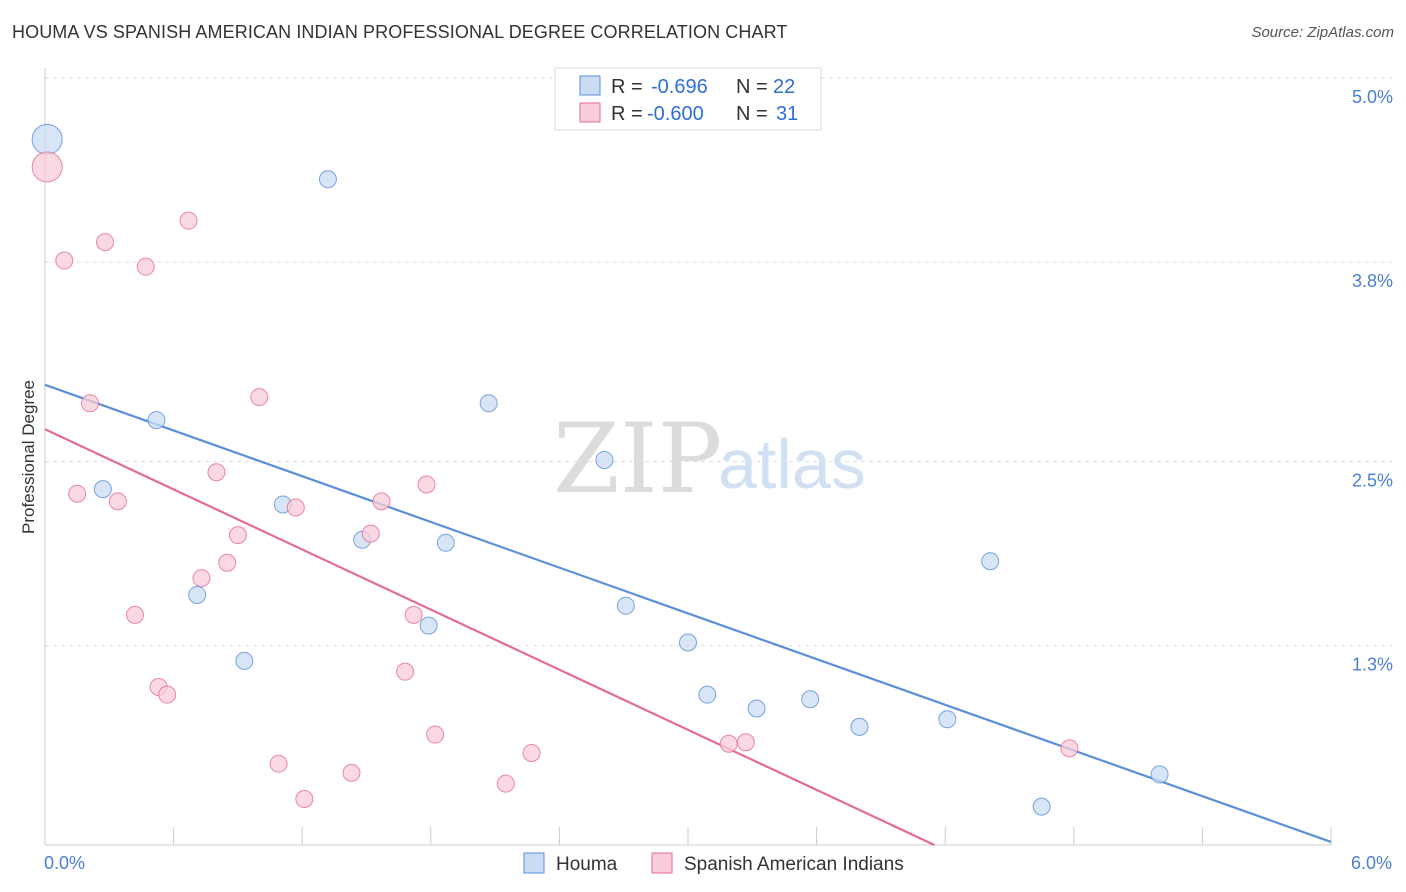 Image resolution: width=1406 pixels, height=892 pixels. Describe the element at coordinates (784, 87) in the screenshot. I see `stats-n-value-houma: 22` at that location.